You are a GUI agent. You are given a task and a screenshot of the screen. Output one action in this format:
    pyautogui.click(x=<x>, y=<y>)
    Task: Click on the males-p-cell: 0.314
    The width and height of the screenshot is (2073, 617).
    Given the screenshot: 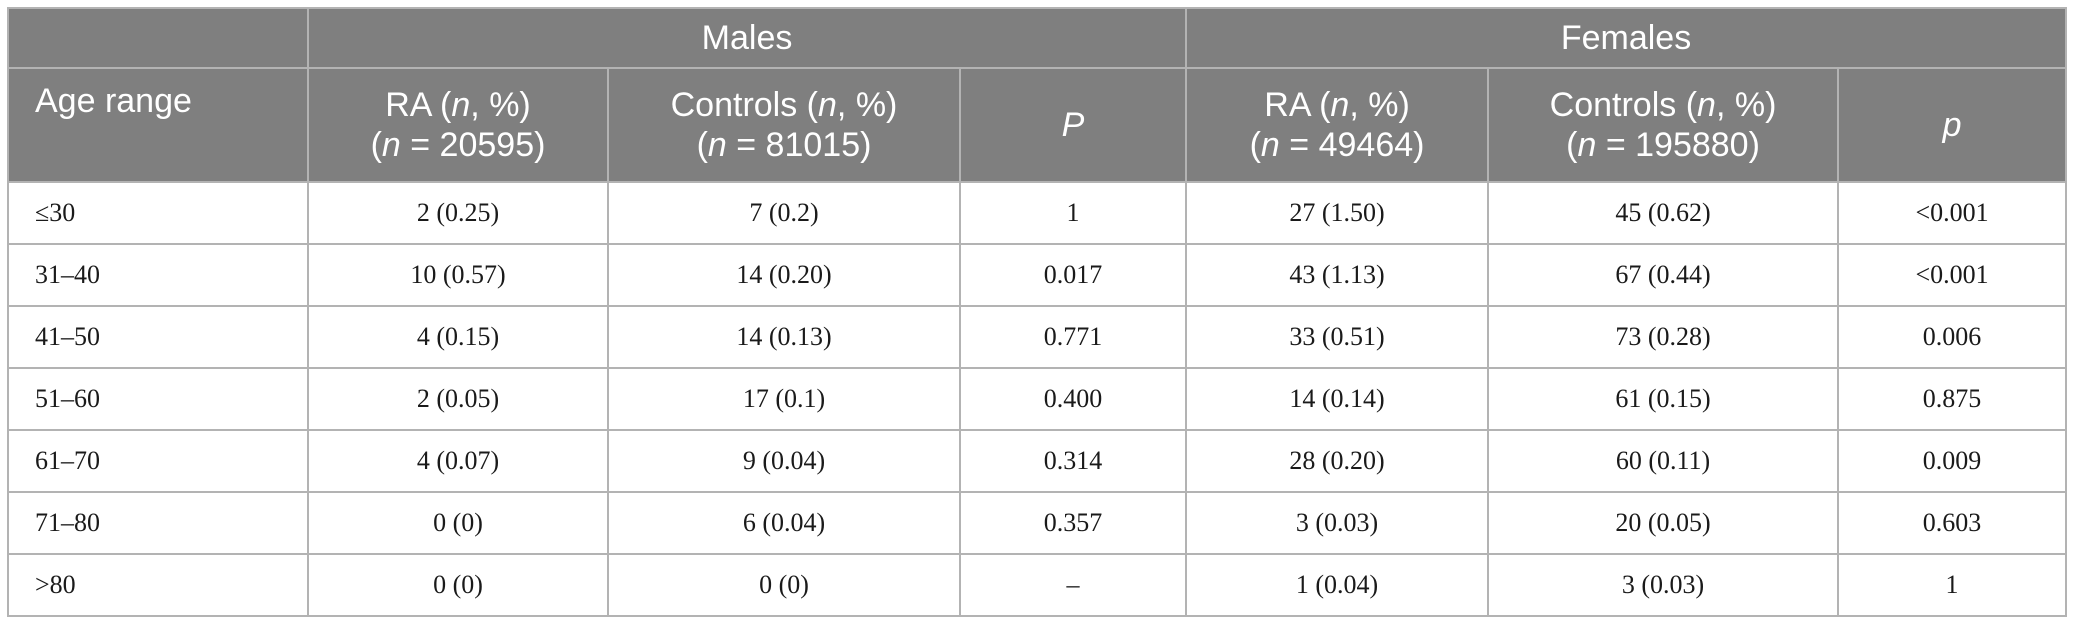 What is the action you would take?
    pyautogui.click(x=1073, y=461)
    